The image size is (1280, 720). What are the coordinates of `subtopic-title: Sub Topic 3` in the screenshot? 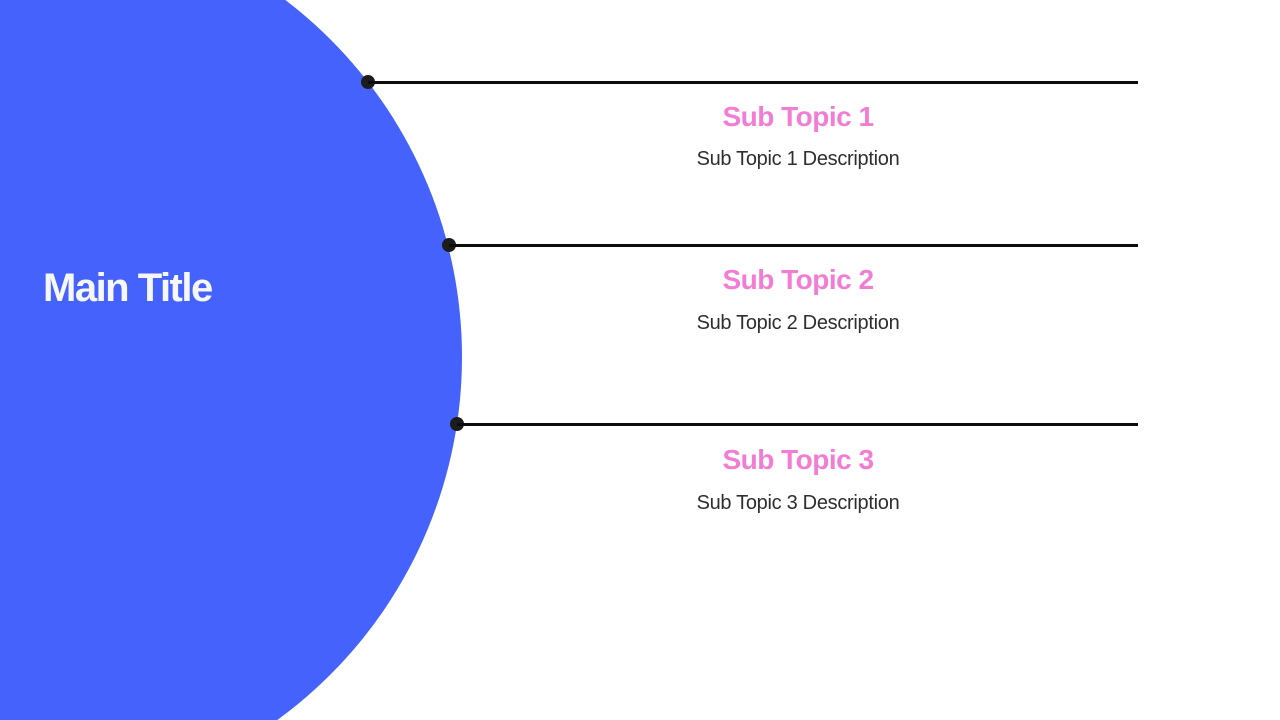 It's located at (798, 459).